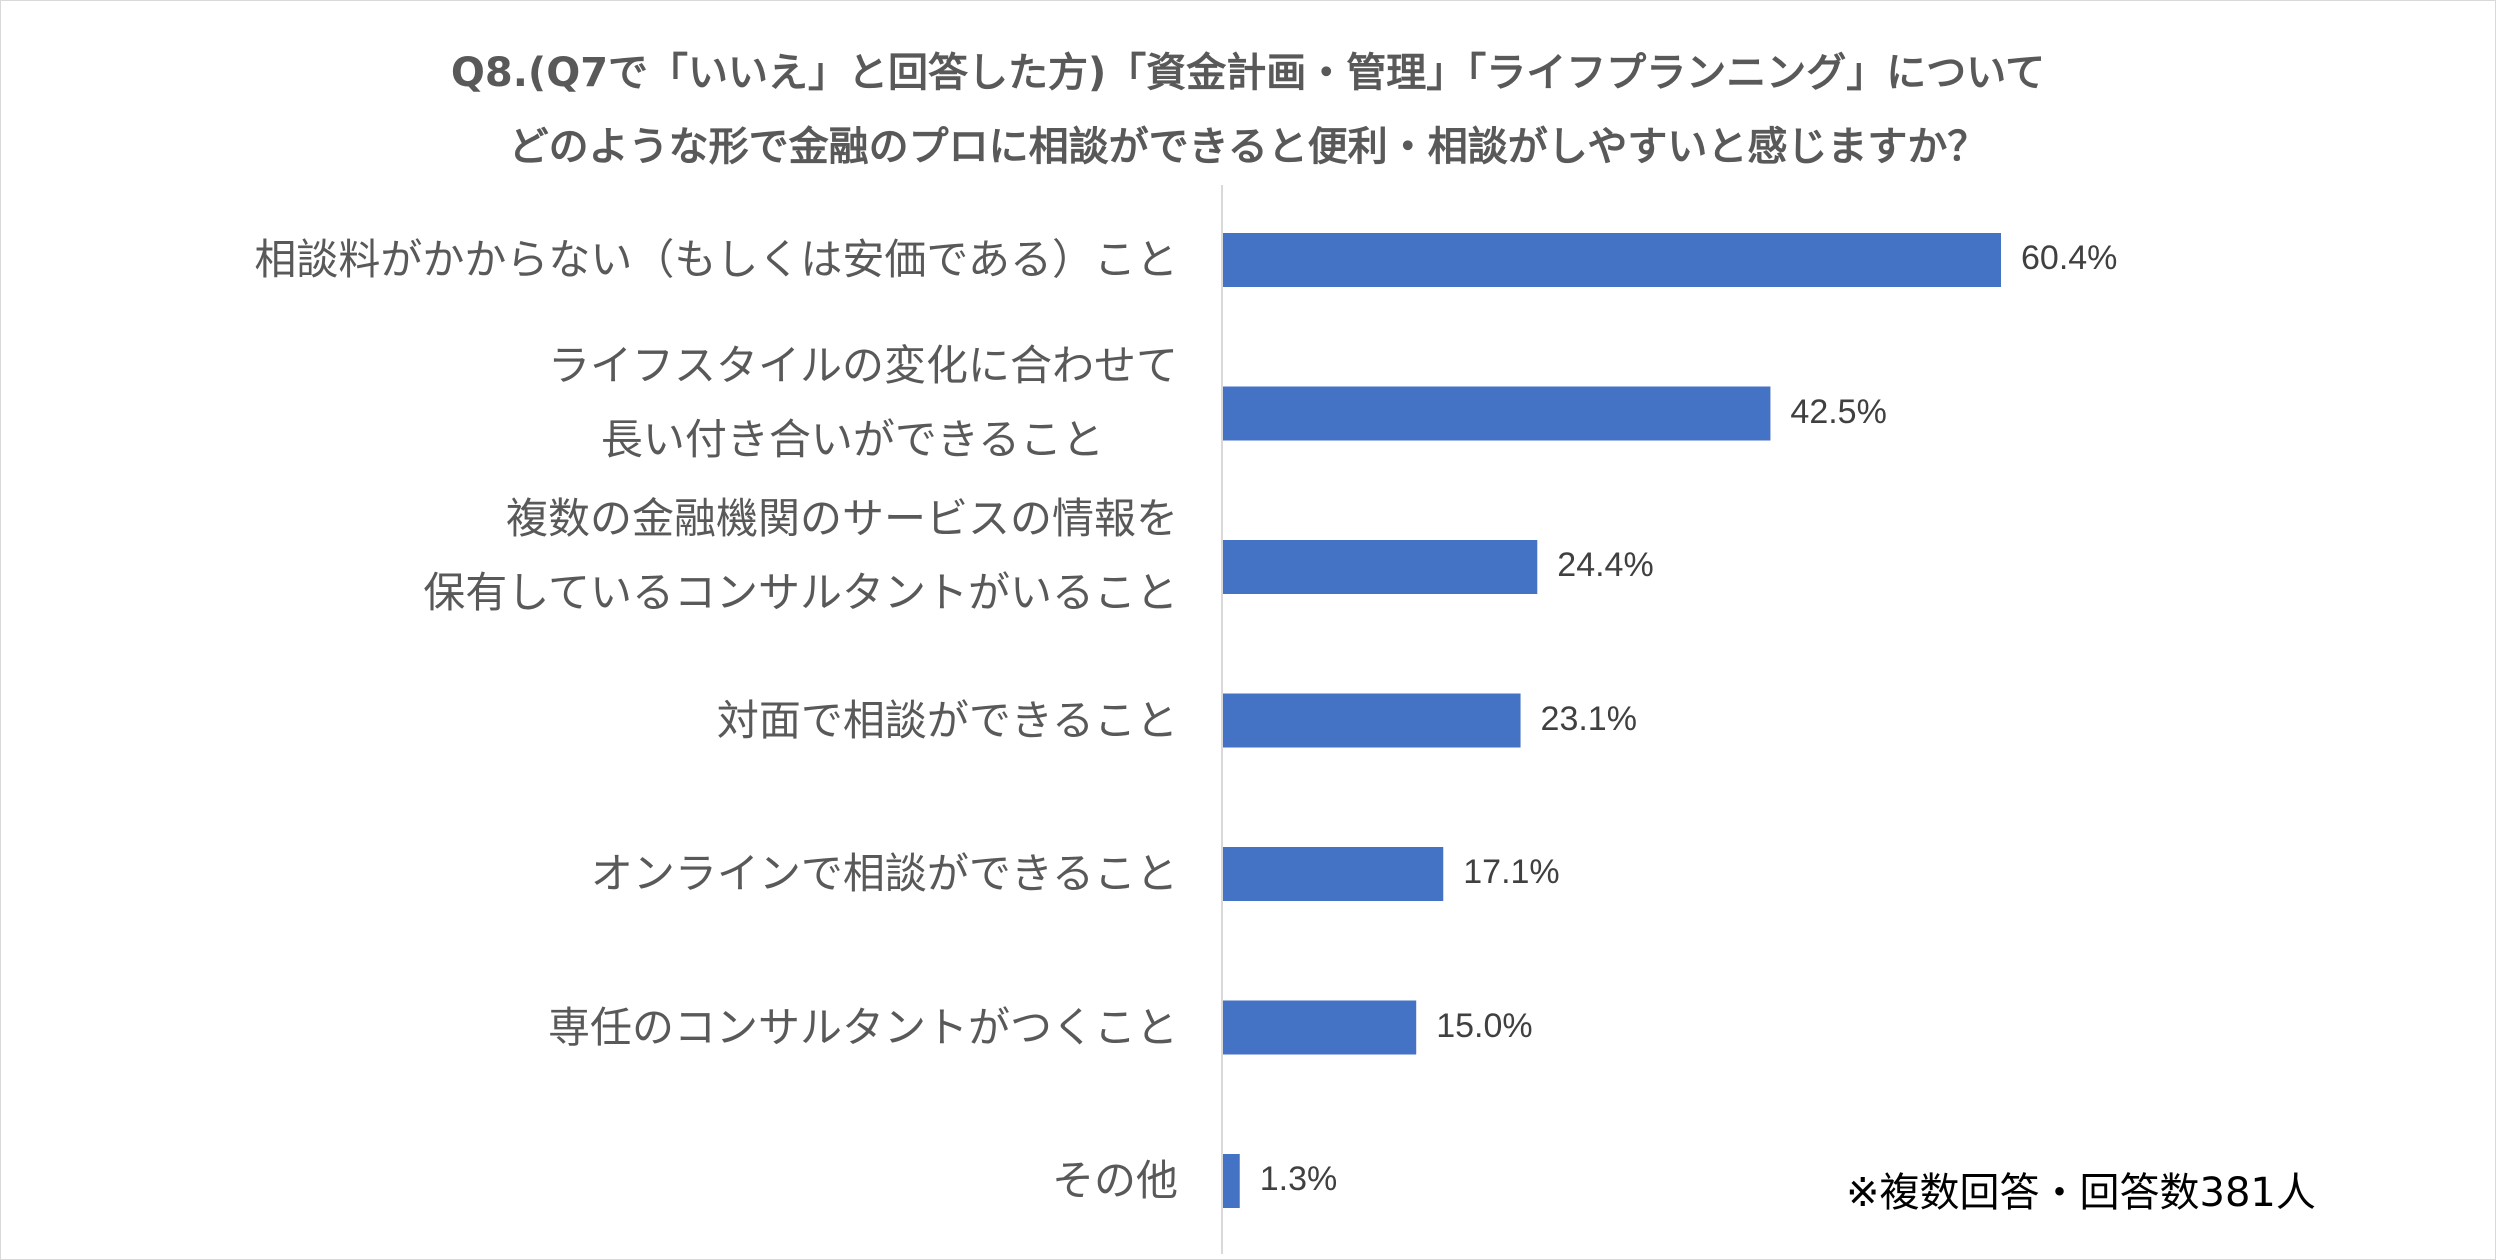  Describe the element at coordinates (852, 439) in the screenshot. I see `category-label-2-line-2: 長い付き合いができること` at that location.